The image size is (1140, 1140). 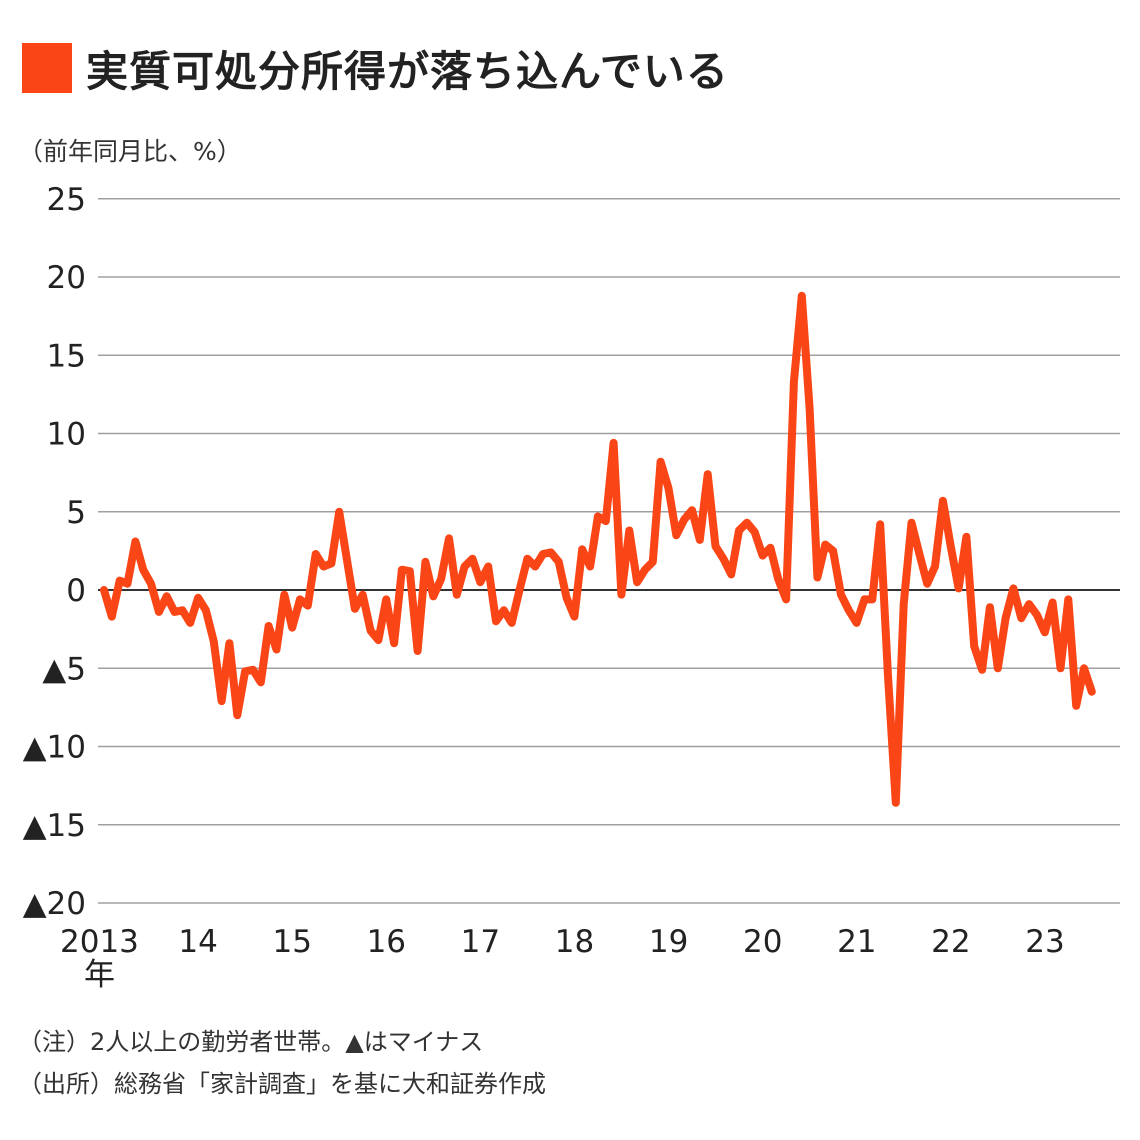 What do you see at coordinates (47, 68) in the screenshot?
I see `title-marker-square` at bounding box center [47, 68].